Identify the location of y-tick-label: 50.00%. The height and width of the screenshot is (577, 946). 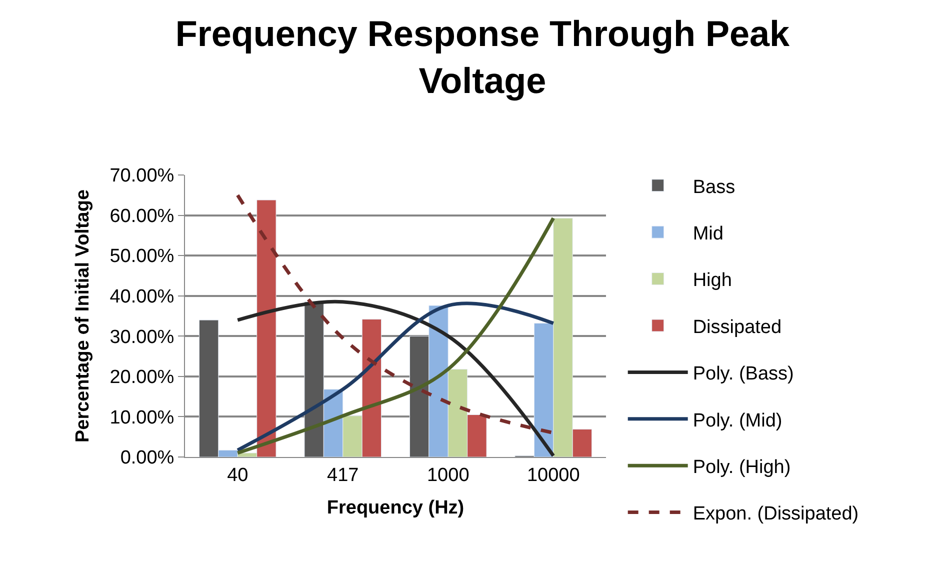
(142, 257).